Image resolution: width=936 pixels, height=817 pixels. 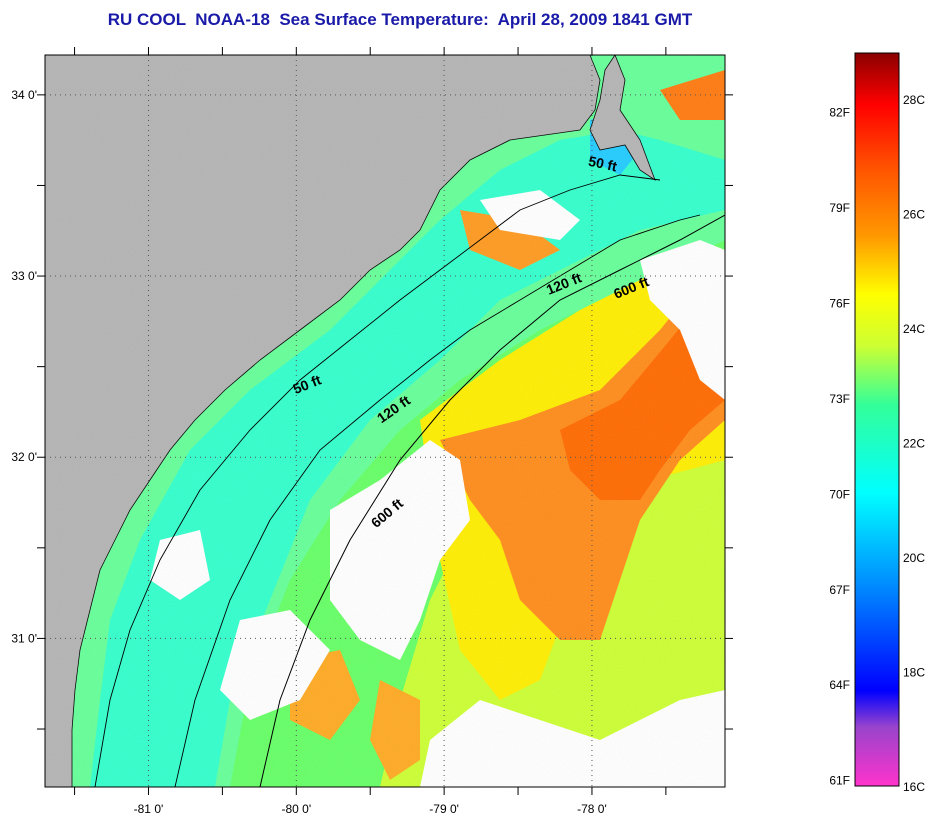 I want to click on lon-tick-label: -79 0', so click(x=444, y=809).